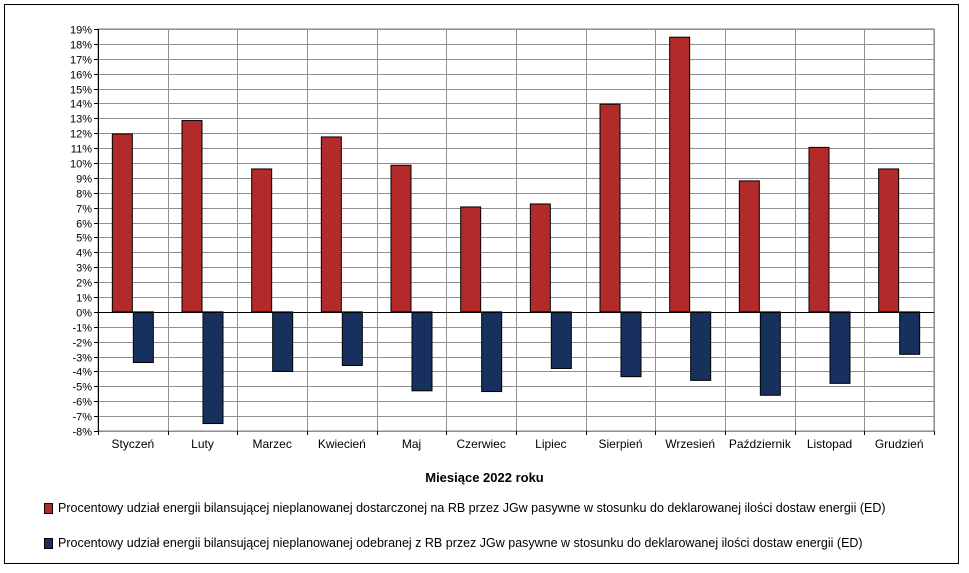  Describe the element at coordinates (48, 543) in the screenshot. I see `legend-swatch-received` at that location.